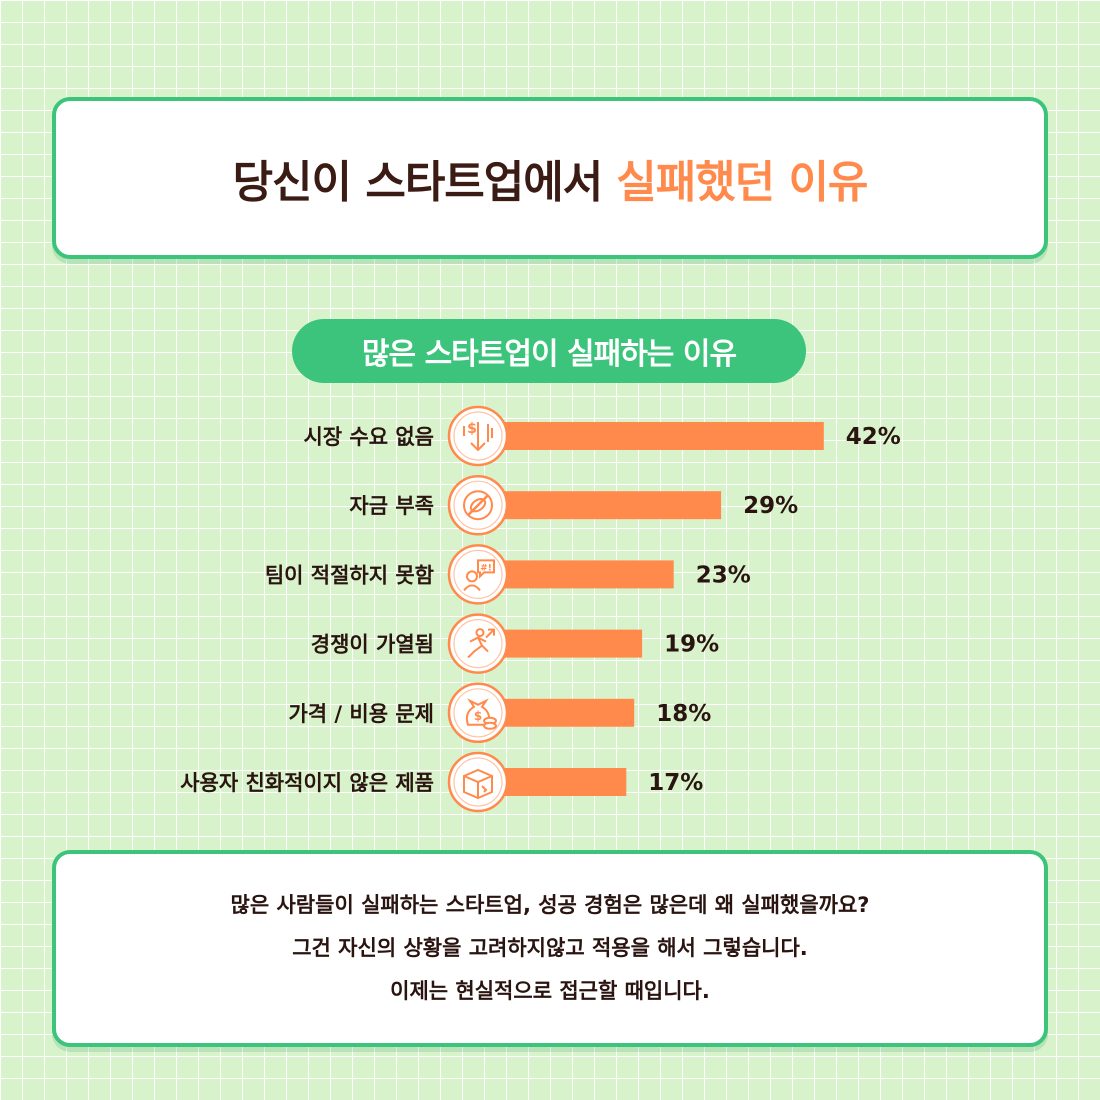 The width and height of the screenshot is (1100, 1100). Describe the element at coordinates (770, 506) in the screenshot. I see `value-label: 29%` at that location.